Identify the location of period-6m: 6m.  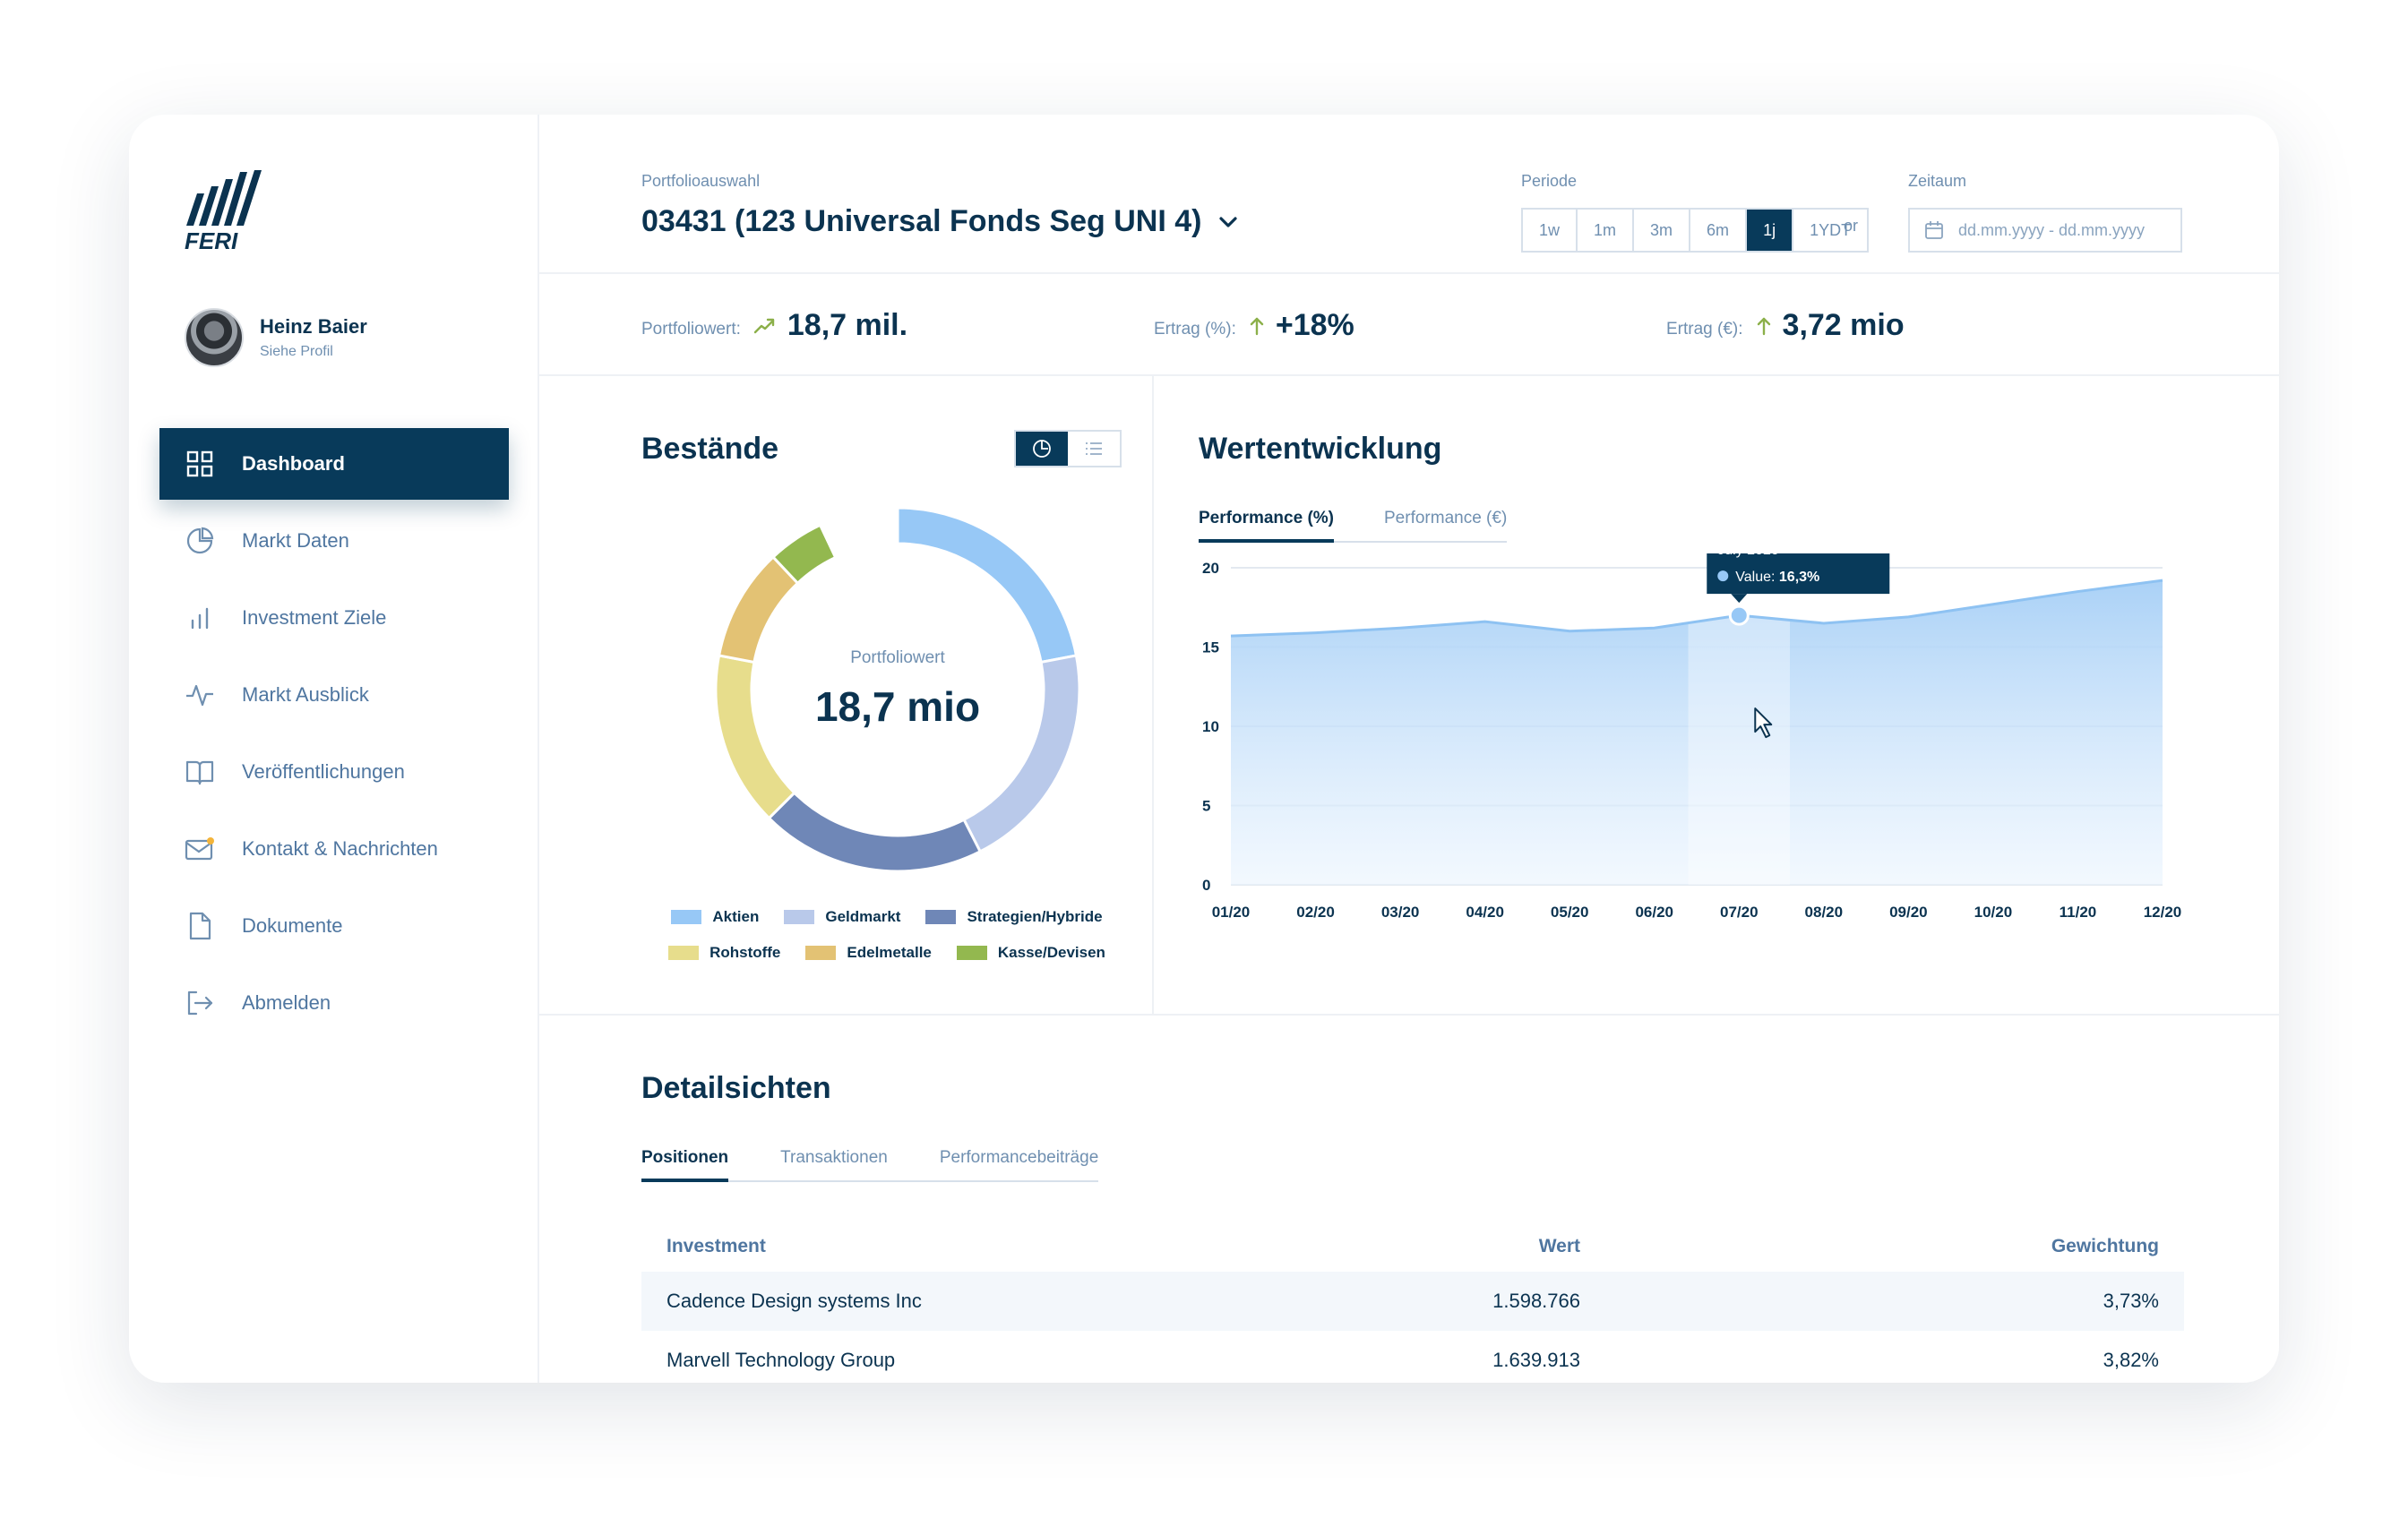
(1719, 230).